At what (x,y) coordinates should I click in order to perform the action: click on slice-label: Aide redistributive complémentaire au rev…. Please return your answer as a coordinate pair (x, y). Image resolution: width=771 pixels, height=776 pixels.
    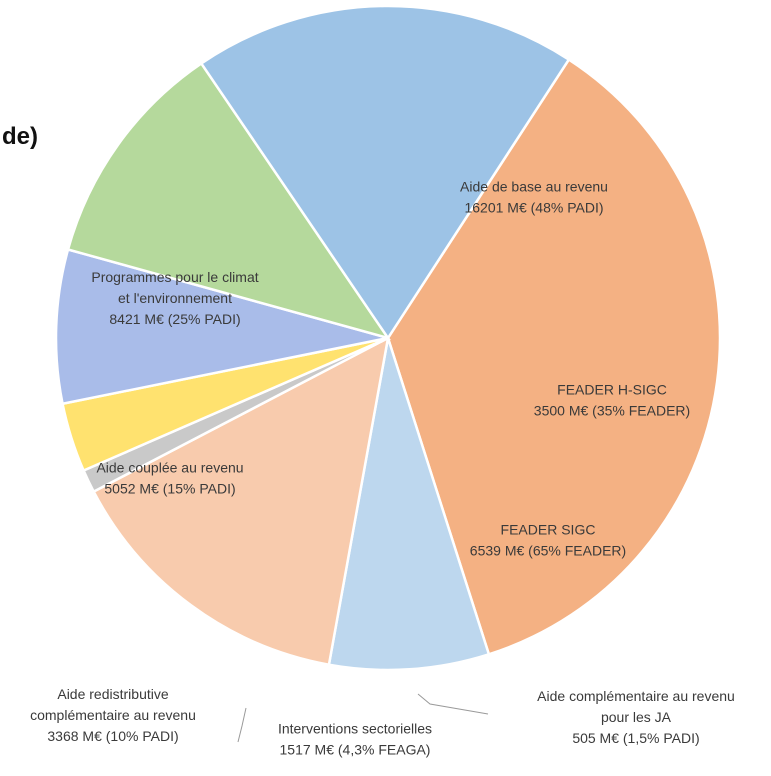
    Looking at the image, I should click on (113, 715).